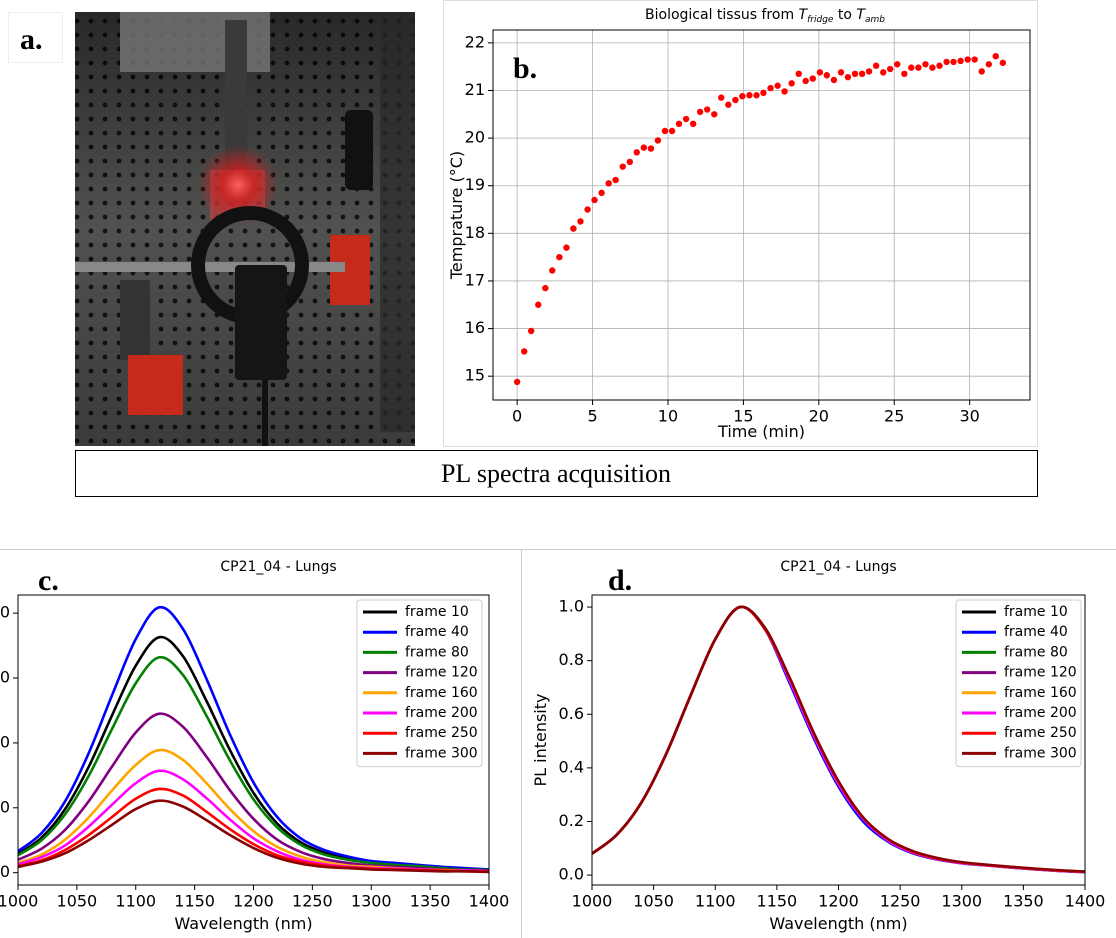  I want to click on y-tick-label: 0.2, so click(571, 820).